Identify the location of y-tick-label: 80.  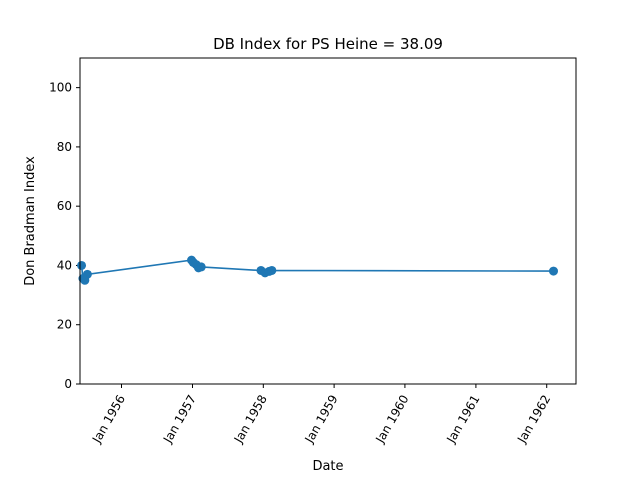
(64, 147).